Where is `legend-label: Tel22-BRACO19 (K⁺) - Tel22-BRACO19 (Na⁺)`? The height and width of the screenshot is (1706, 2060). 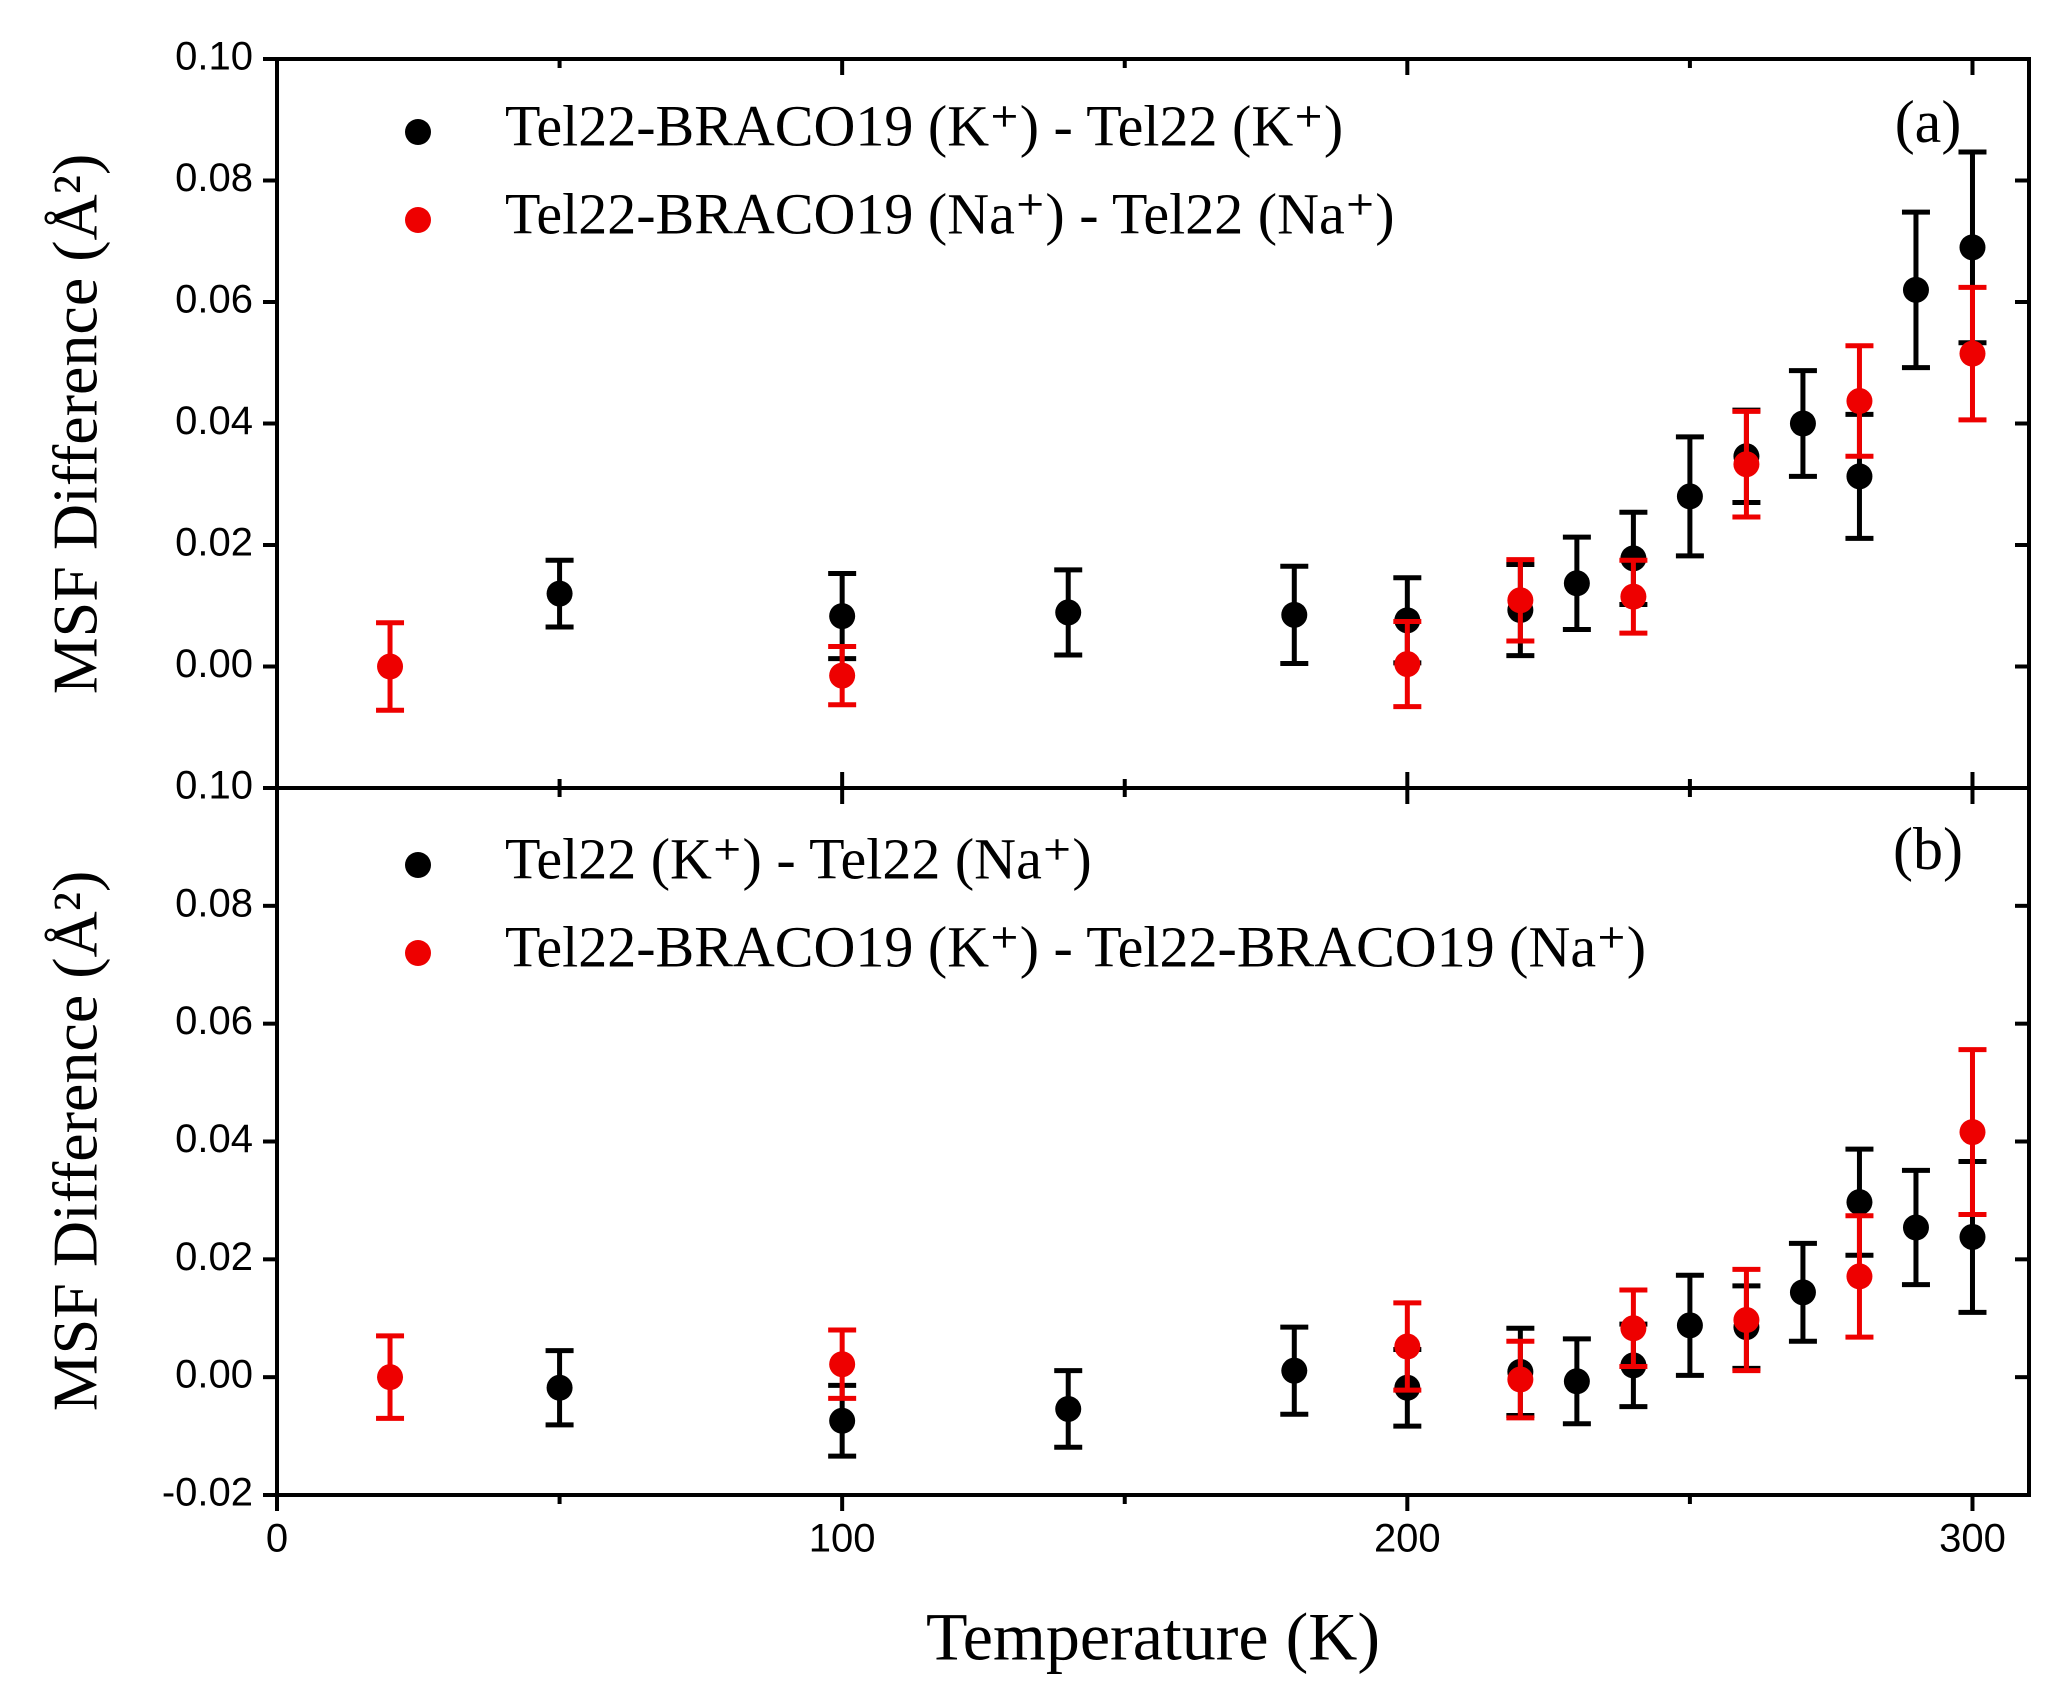 legend-label: Tel22-BRACO19 (K⁺) - Tel22-BRACO19 (Na⁺) is located at coordinates (1075, 946).